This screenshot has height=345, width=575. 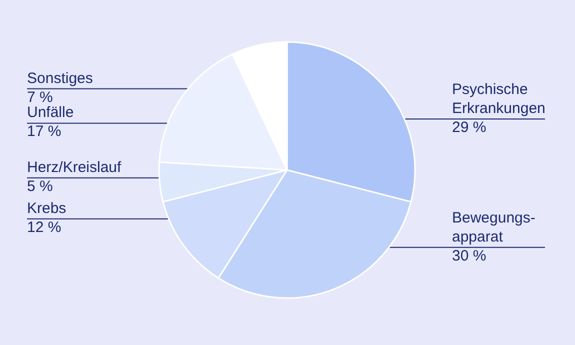 What do you see at coordinates (44, 131) in the screenshot?
I see `data-label: 17 %` at bounding box center [44, 131].